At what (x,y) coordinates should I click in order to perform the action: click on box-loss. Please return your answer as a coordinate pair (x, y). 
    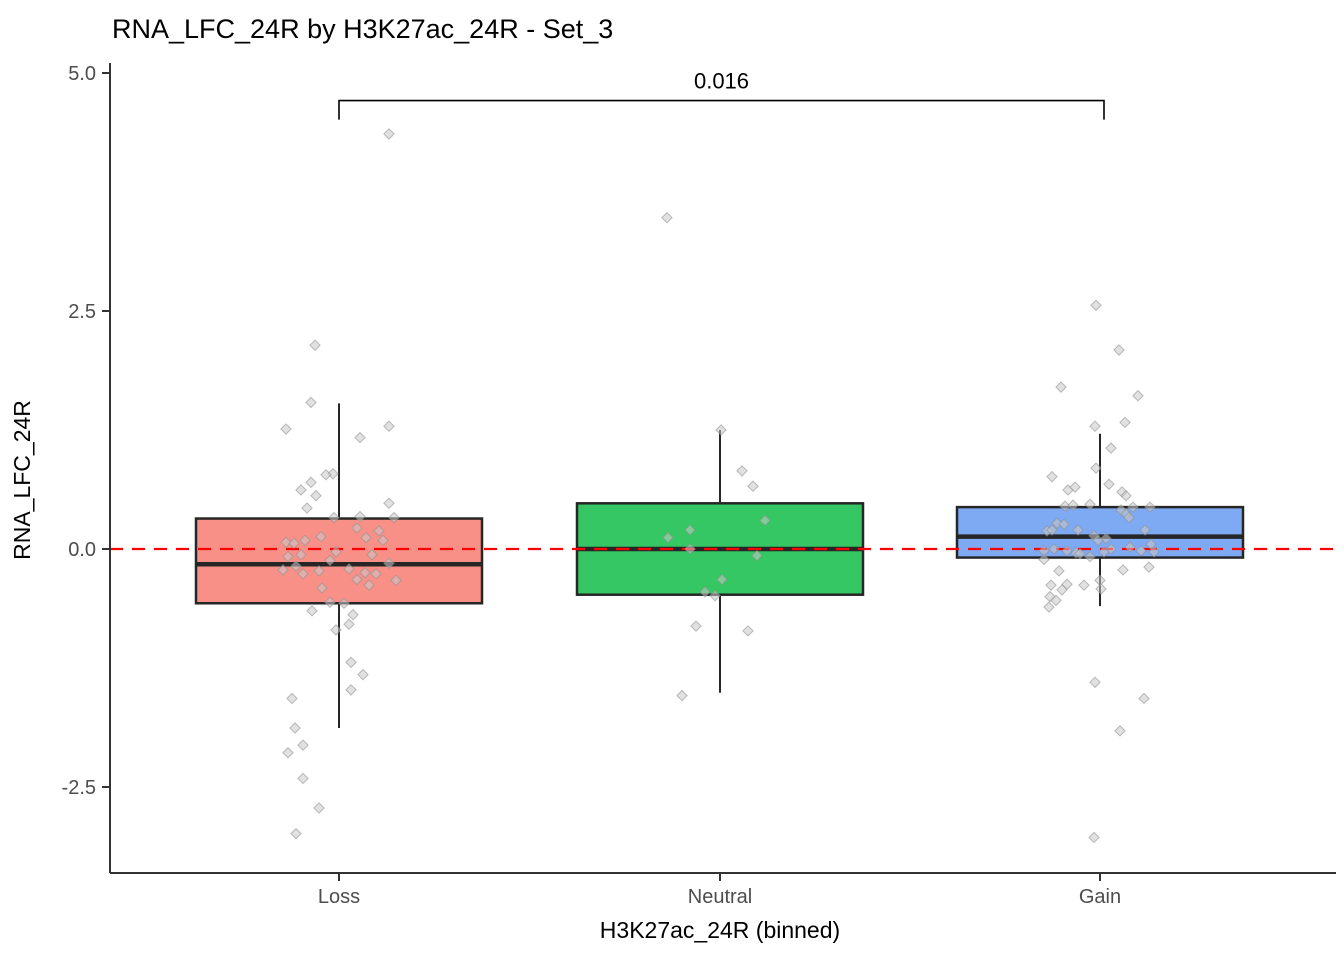
    Looking at the image, I should click on (339, 561).